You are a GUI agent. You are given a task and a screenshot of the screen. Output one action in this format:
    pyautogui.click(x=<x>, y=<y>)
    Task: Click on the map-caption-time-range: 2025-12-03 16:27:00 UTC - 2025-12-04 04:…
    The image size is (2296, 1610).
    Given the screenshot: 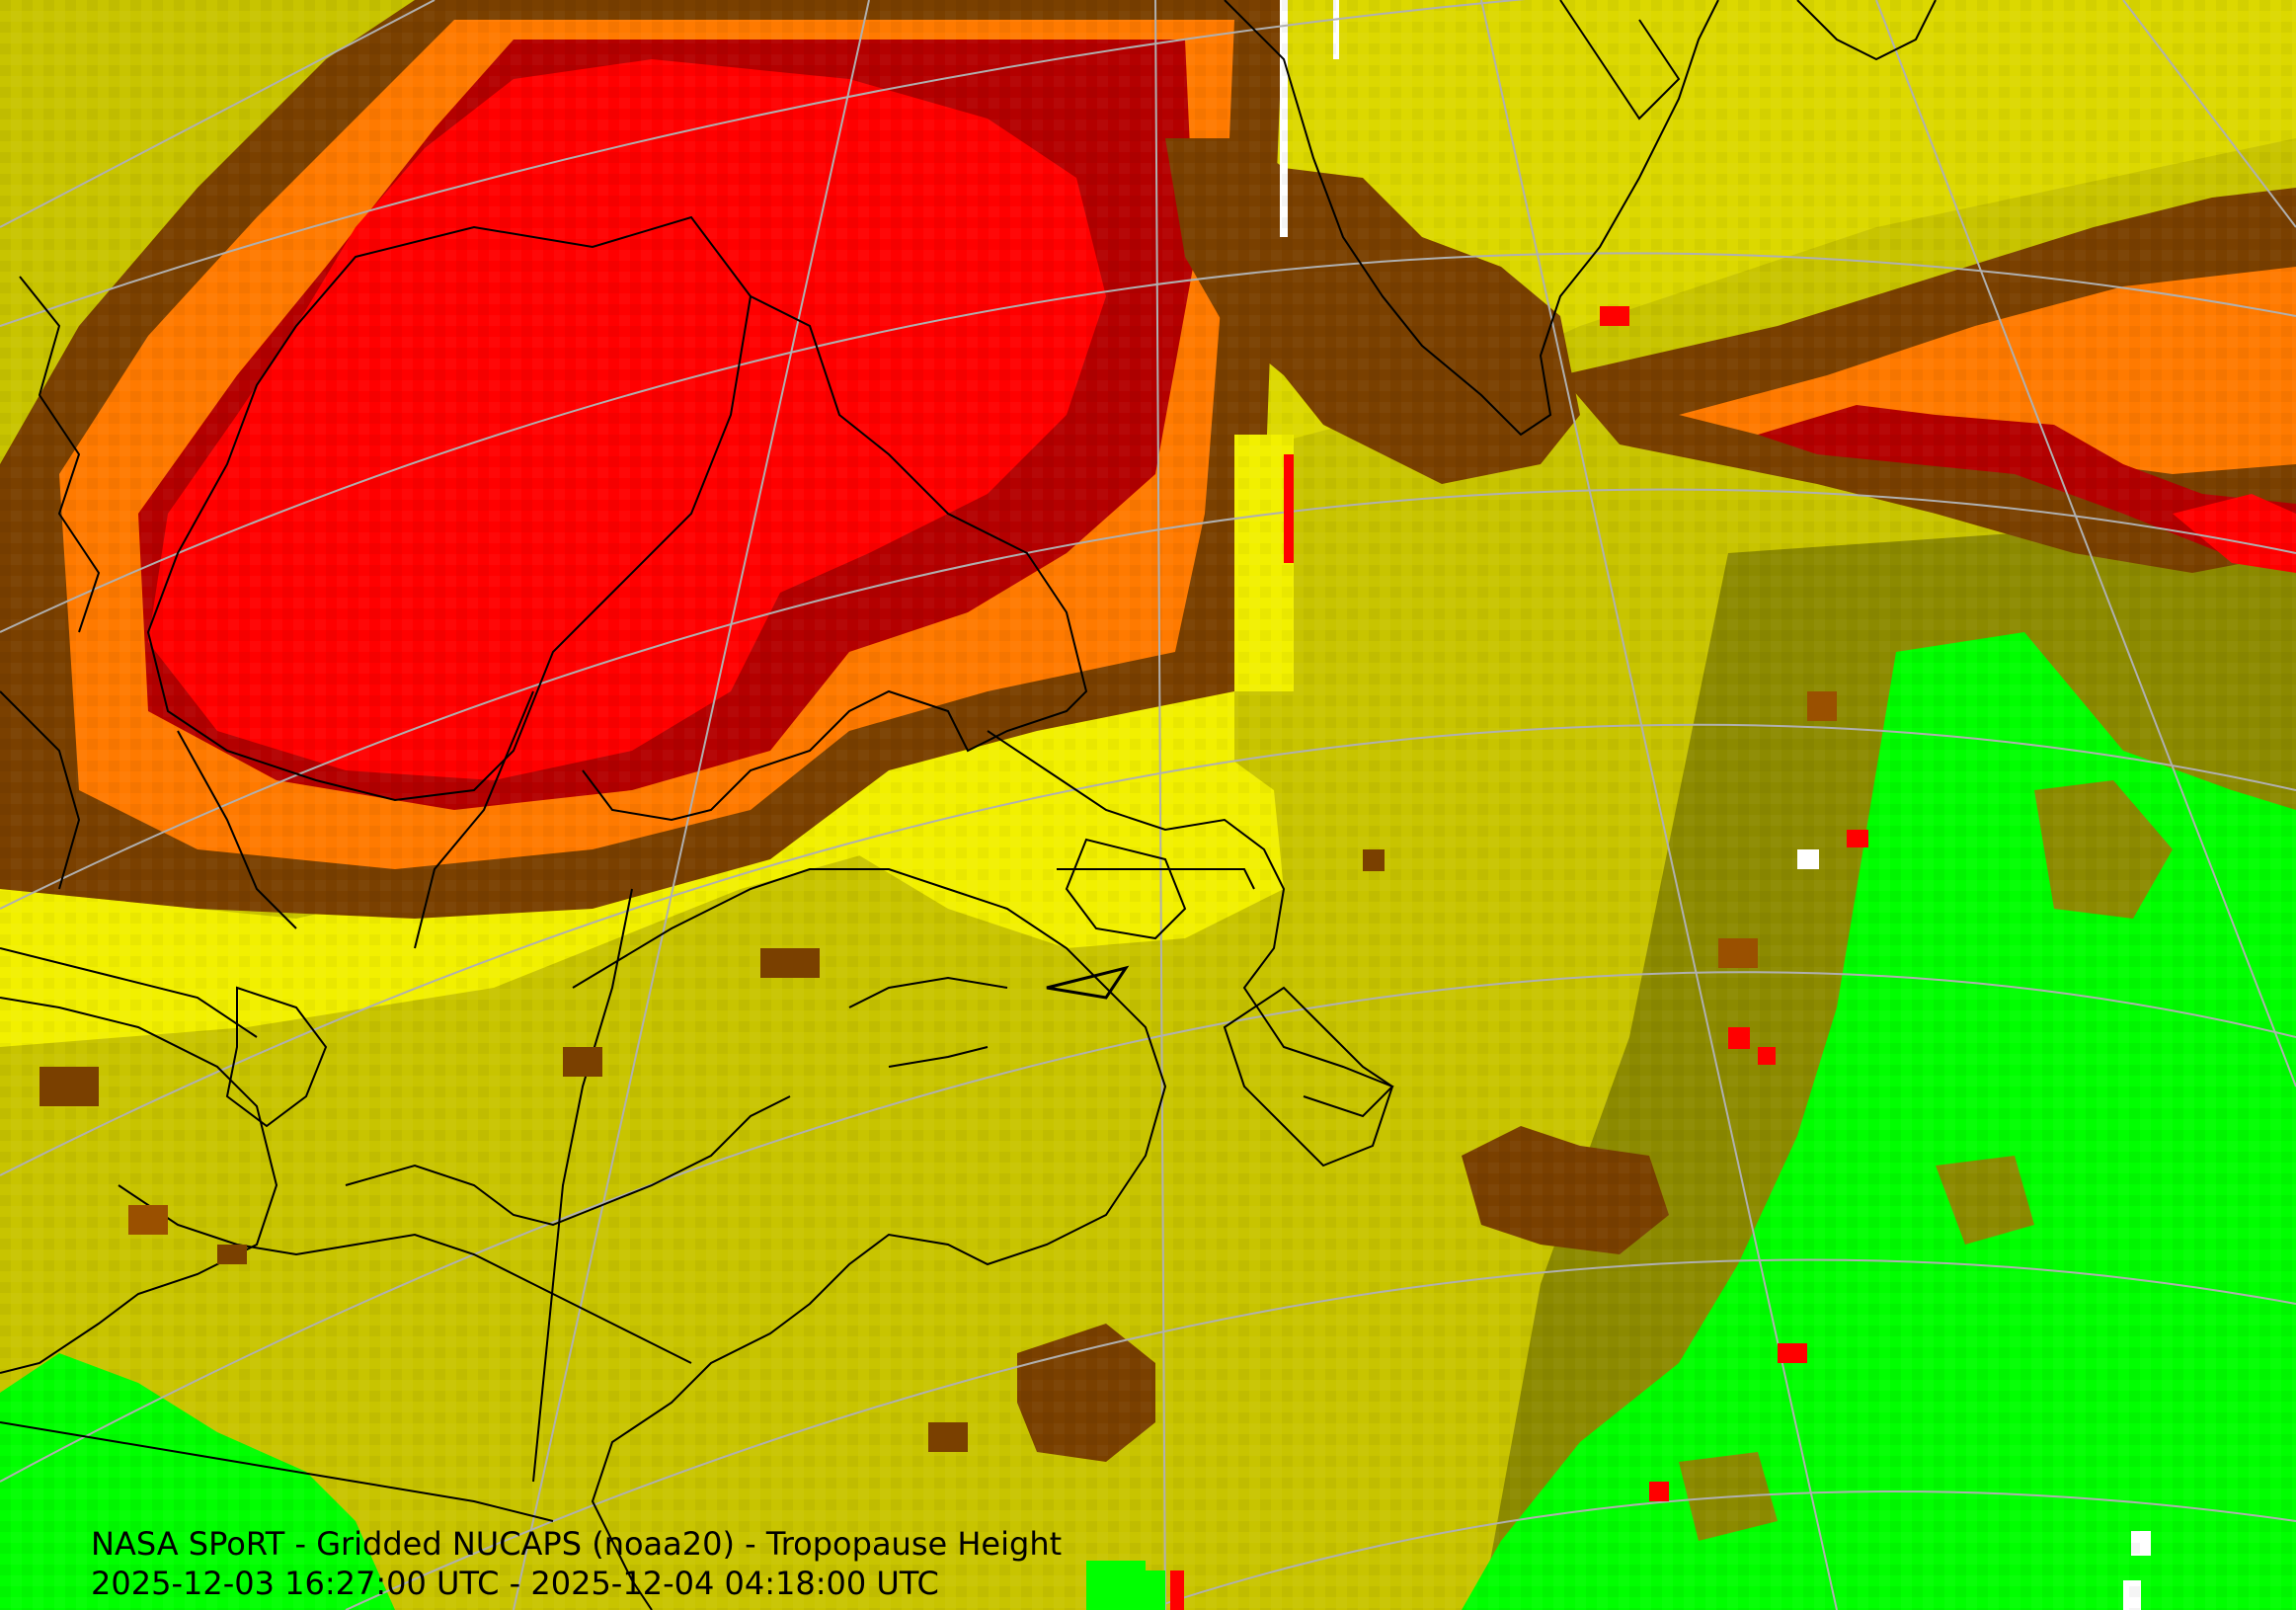 What is the action you would take?
    pyautogui.click(x=515, y=1583)
    